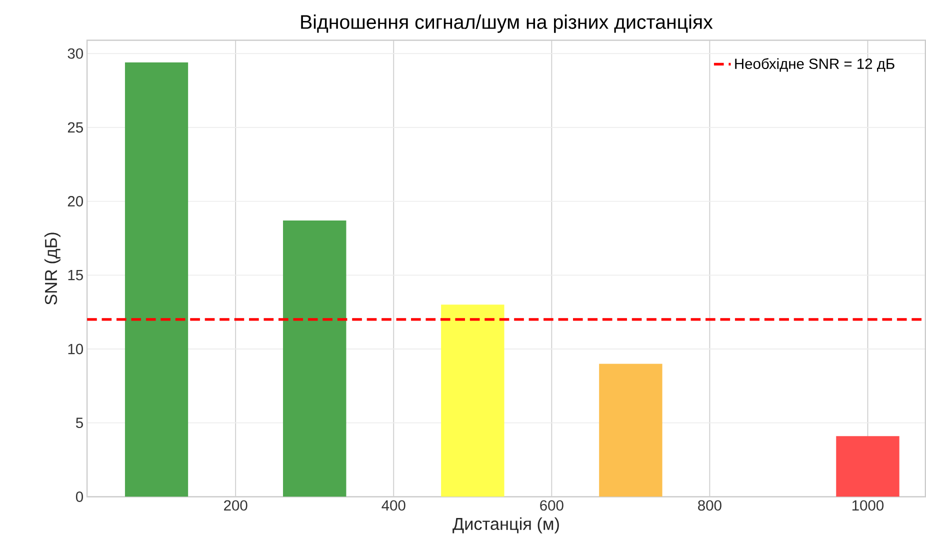 The image size is (926, 553). Describe the element at coordinates (552, 505) in the screenshot. I see `x-tick-label: 600` at that location.